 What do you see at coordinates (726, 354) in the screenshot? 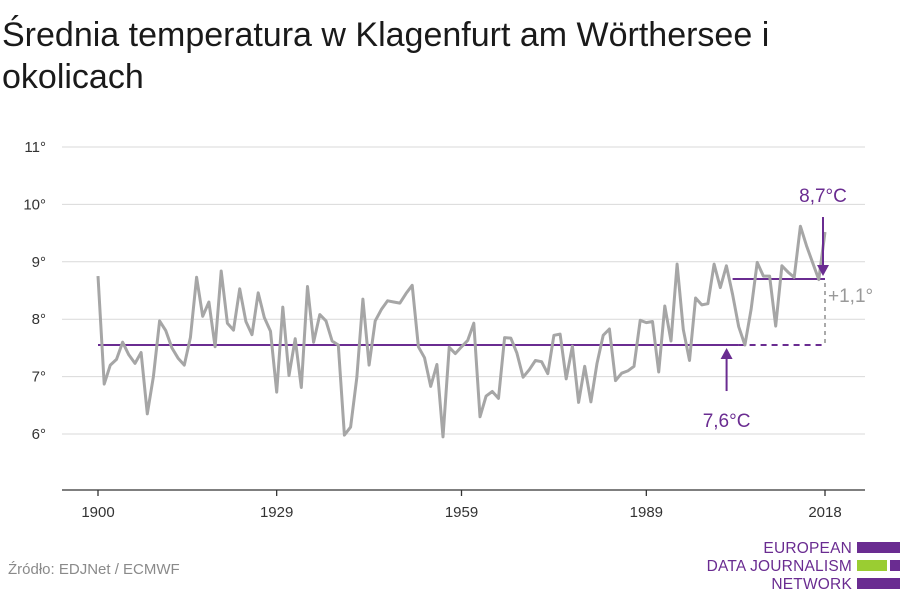
I see `baseline-arrow-head` at bounding box center [726, 354].